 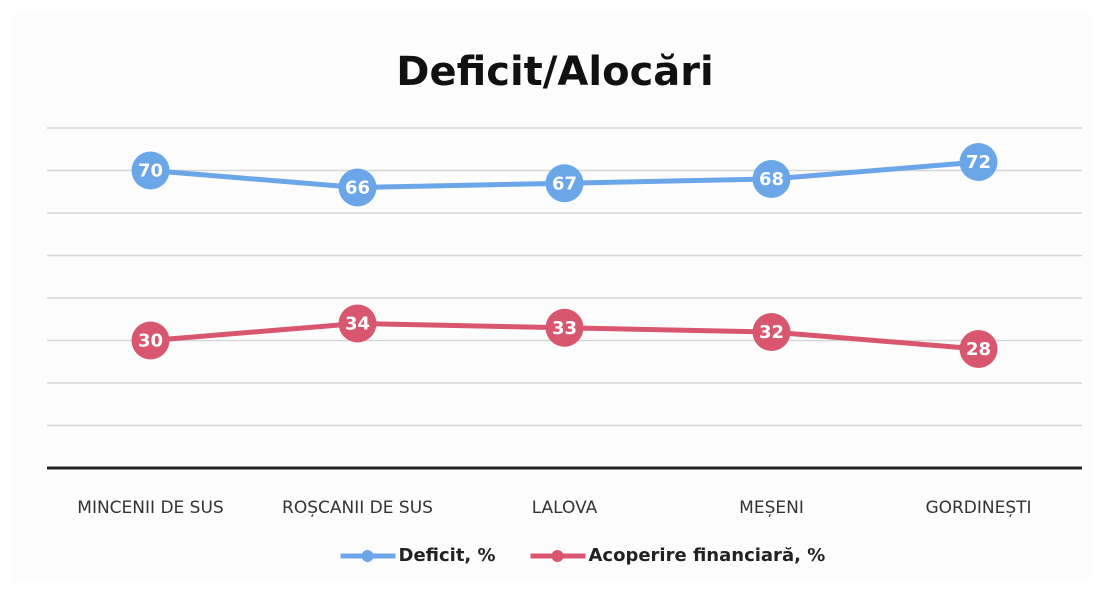 I want to click on legend-label: Acoperire financiară, %, so click(x=707, y=555).